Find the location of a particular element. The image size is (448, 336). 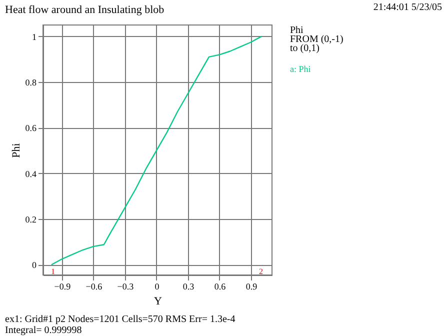

x-tick-label: 0.6 is located at coordinates (220, 287).